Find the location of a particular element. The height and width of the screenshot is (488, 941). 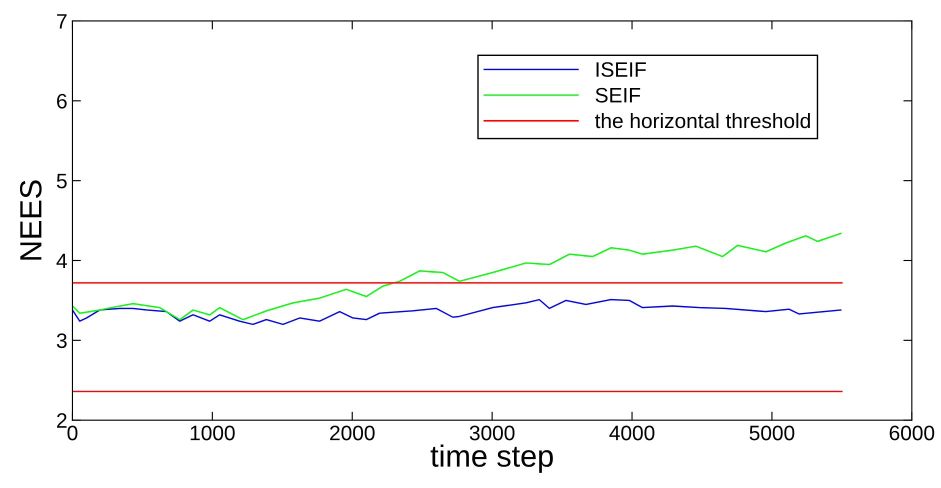

x-tick-label: 1000 is located at coordinates (212, 433).